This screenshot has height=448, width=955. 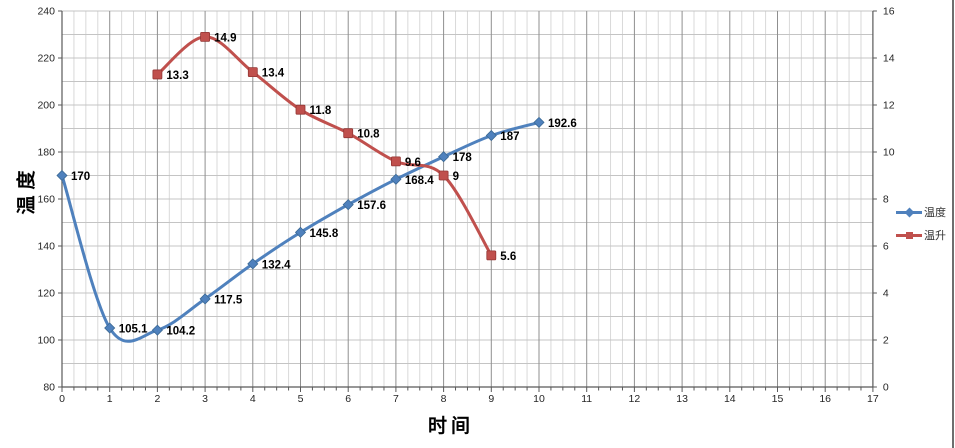 What do you see at coordinates (46, 294) in the screenshot?
I see `left-tick-label: 120` at bounding box center [46, 294].